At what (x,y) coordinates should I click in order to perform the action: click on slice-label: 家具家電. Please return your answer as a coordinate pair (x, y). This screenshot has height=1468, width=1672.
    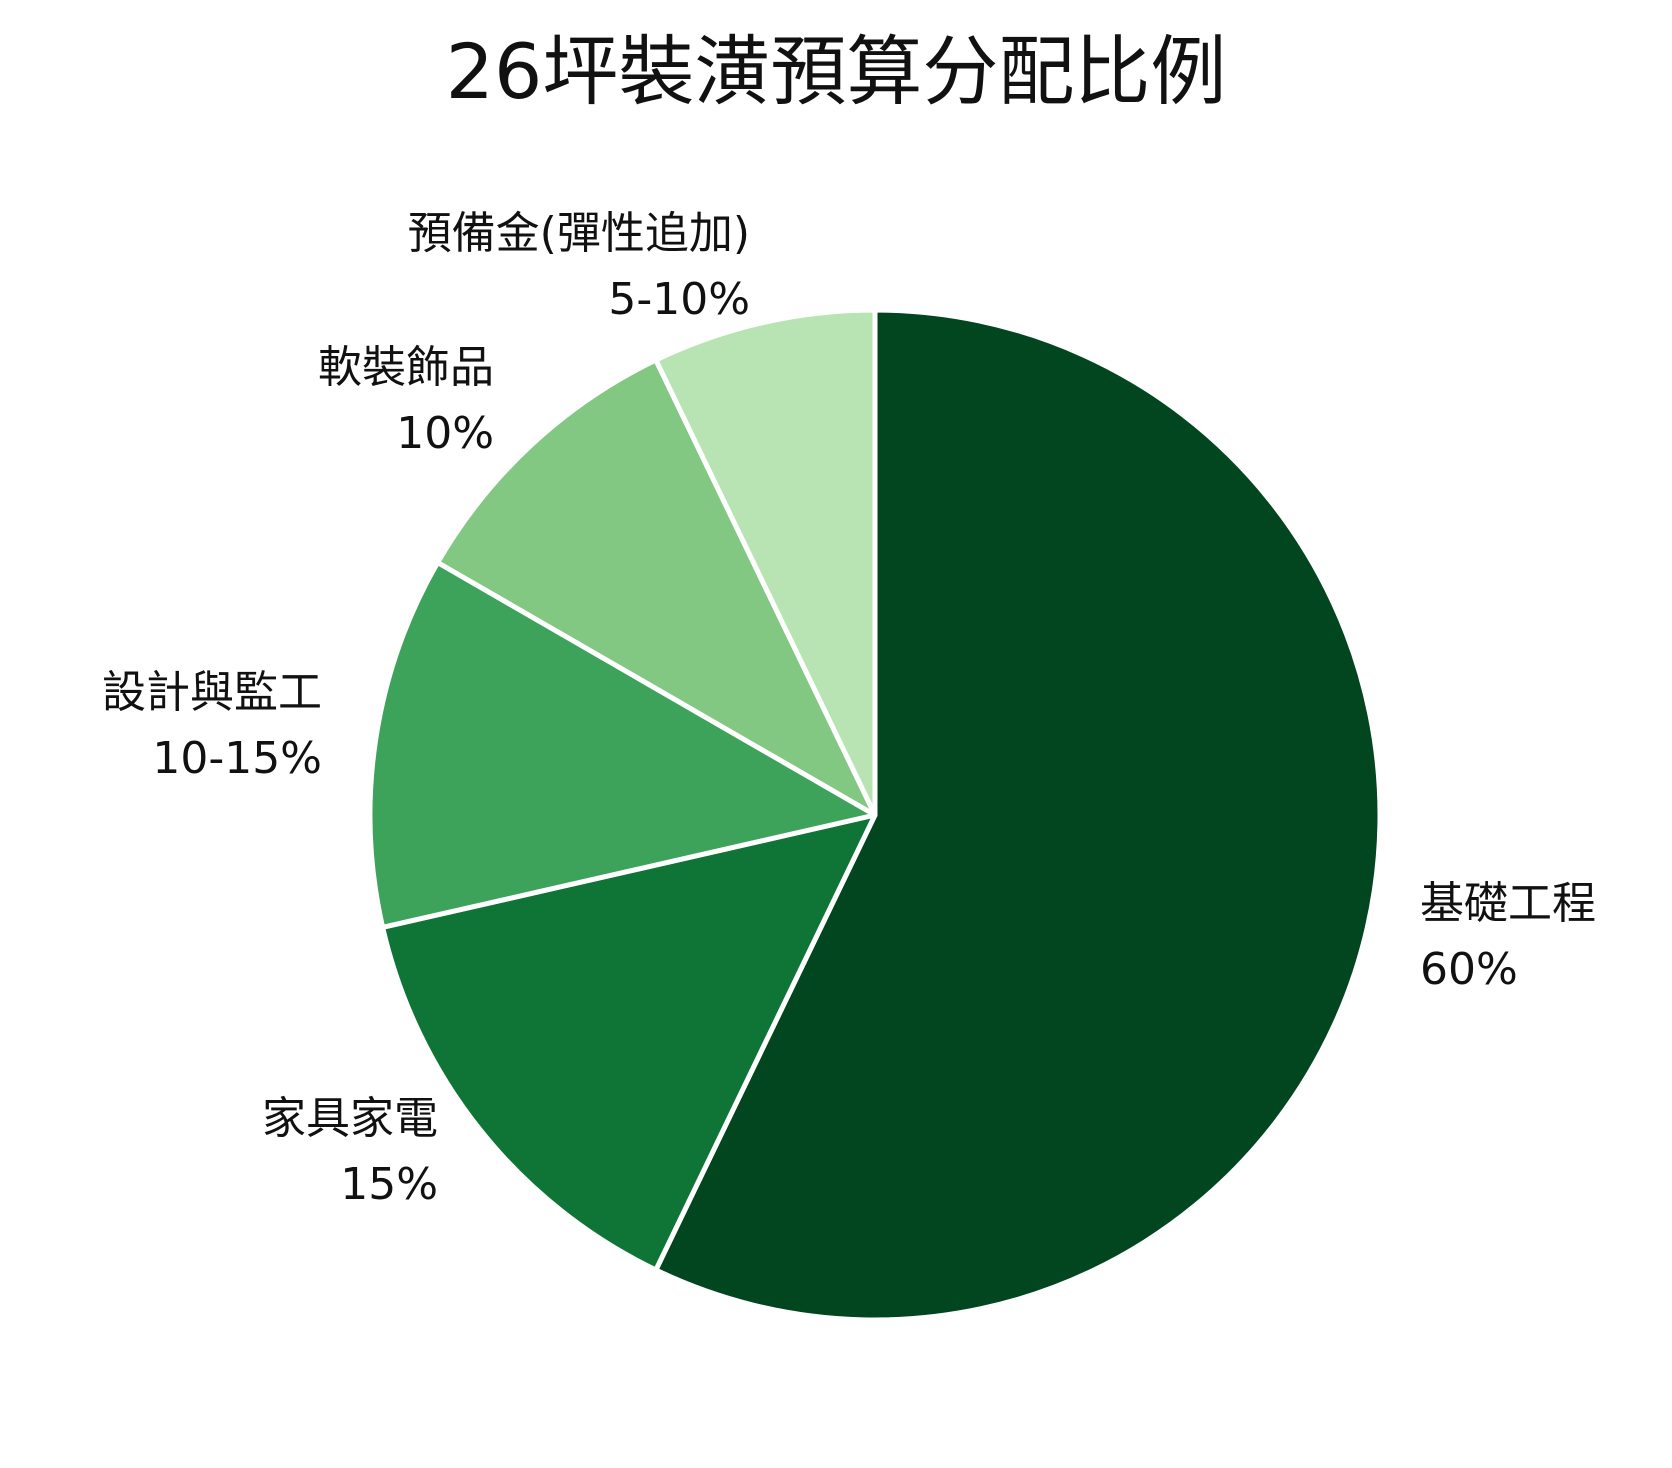
    Looking at the image, I should click on (350, 1118).